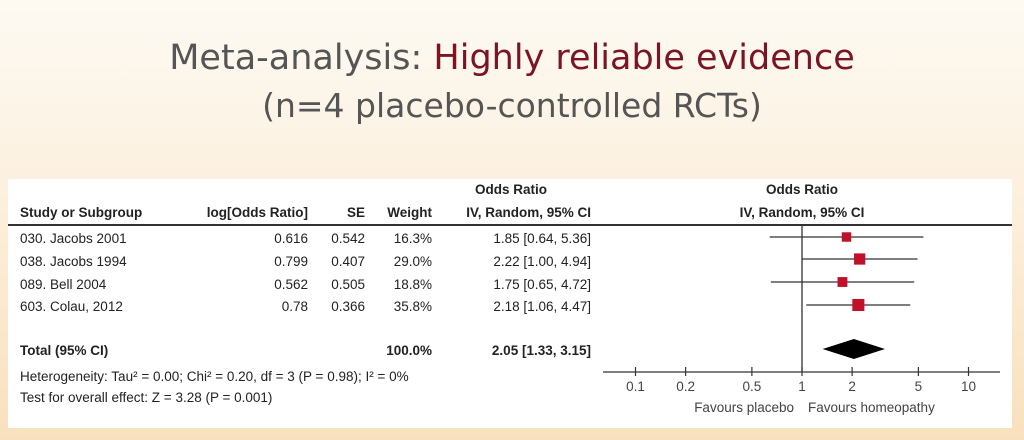 This screenshot has width=1024, height=440. Describe the element at coordinates (409, 350) in the screenshot. I see `total-weight: 100.0%` at that location.